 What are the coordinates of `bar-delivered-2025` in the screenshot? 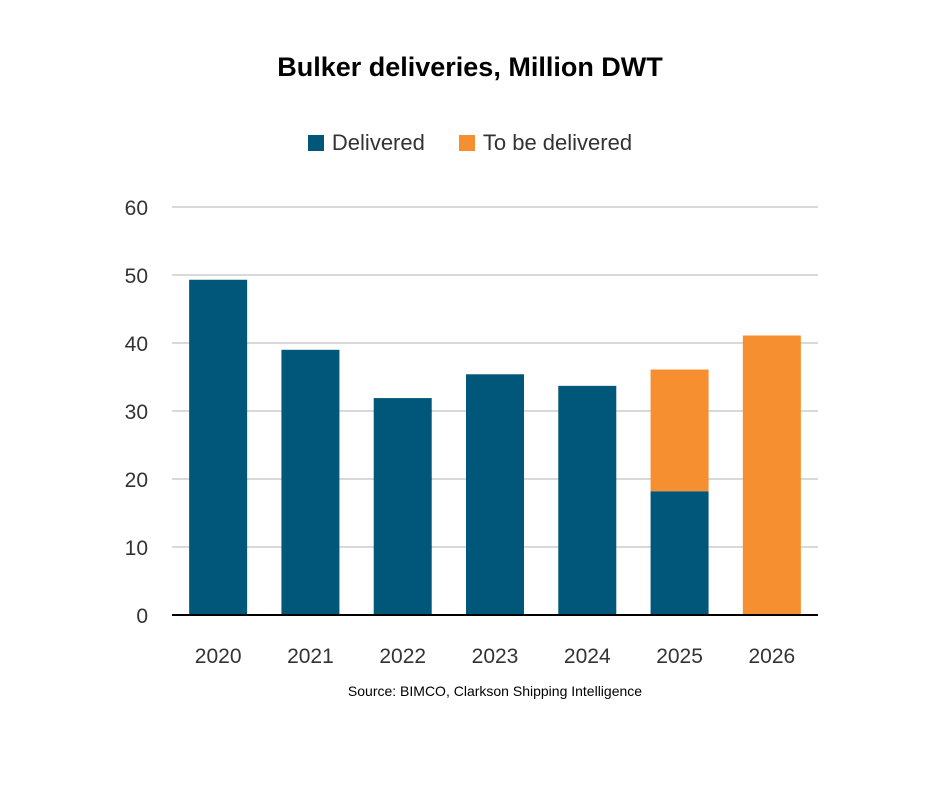 It's located at (679, 553).